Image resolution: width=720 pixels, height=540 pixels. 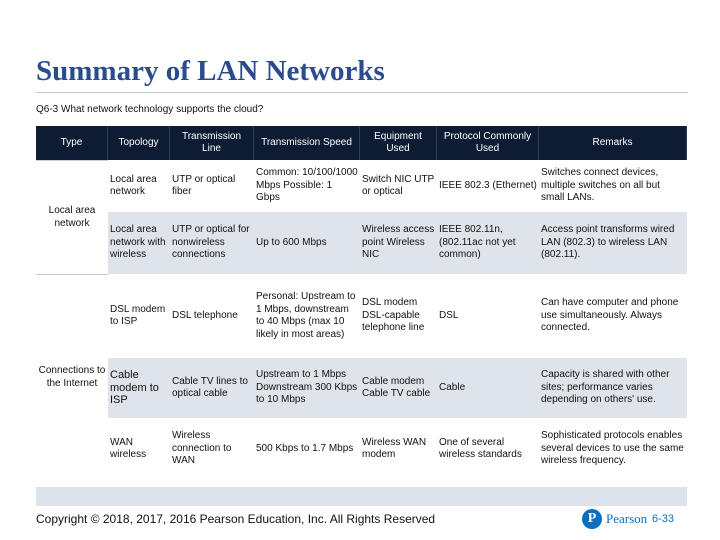 What do you see at coordinates (398, 449) in the screenshot?
I see `equipment-cell: Wireless WAN modem` at bounding box center [398, 449].